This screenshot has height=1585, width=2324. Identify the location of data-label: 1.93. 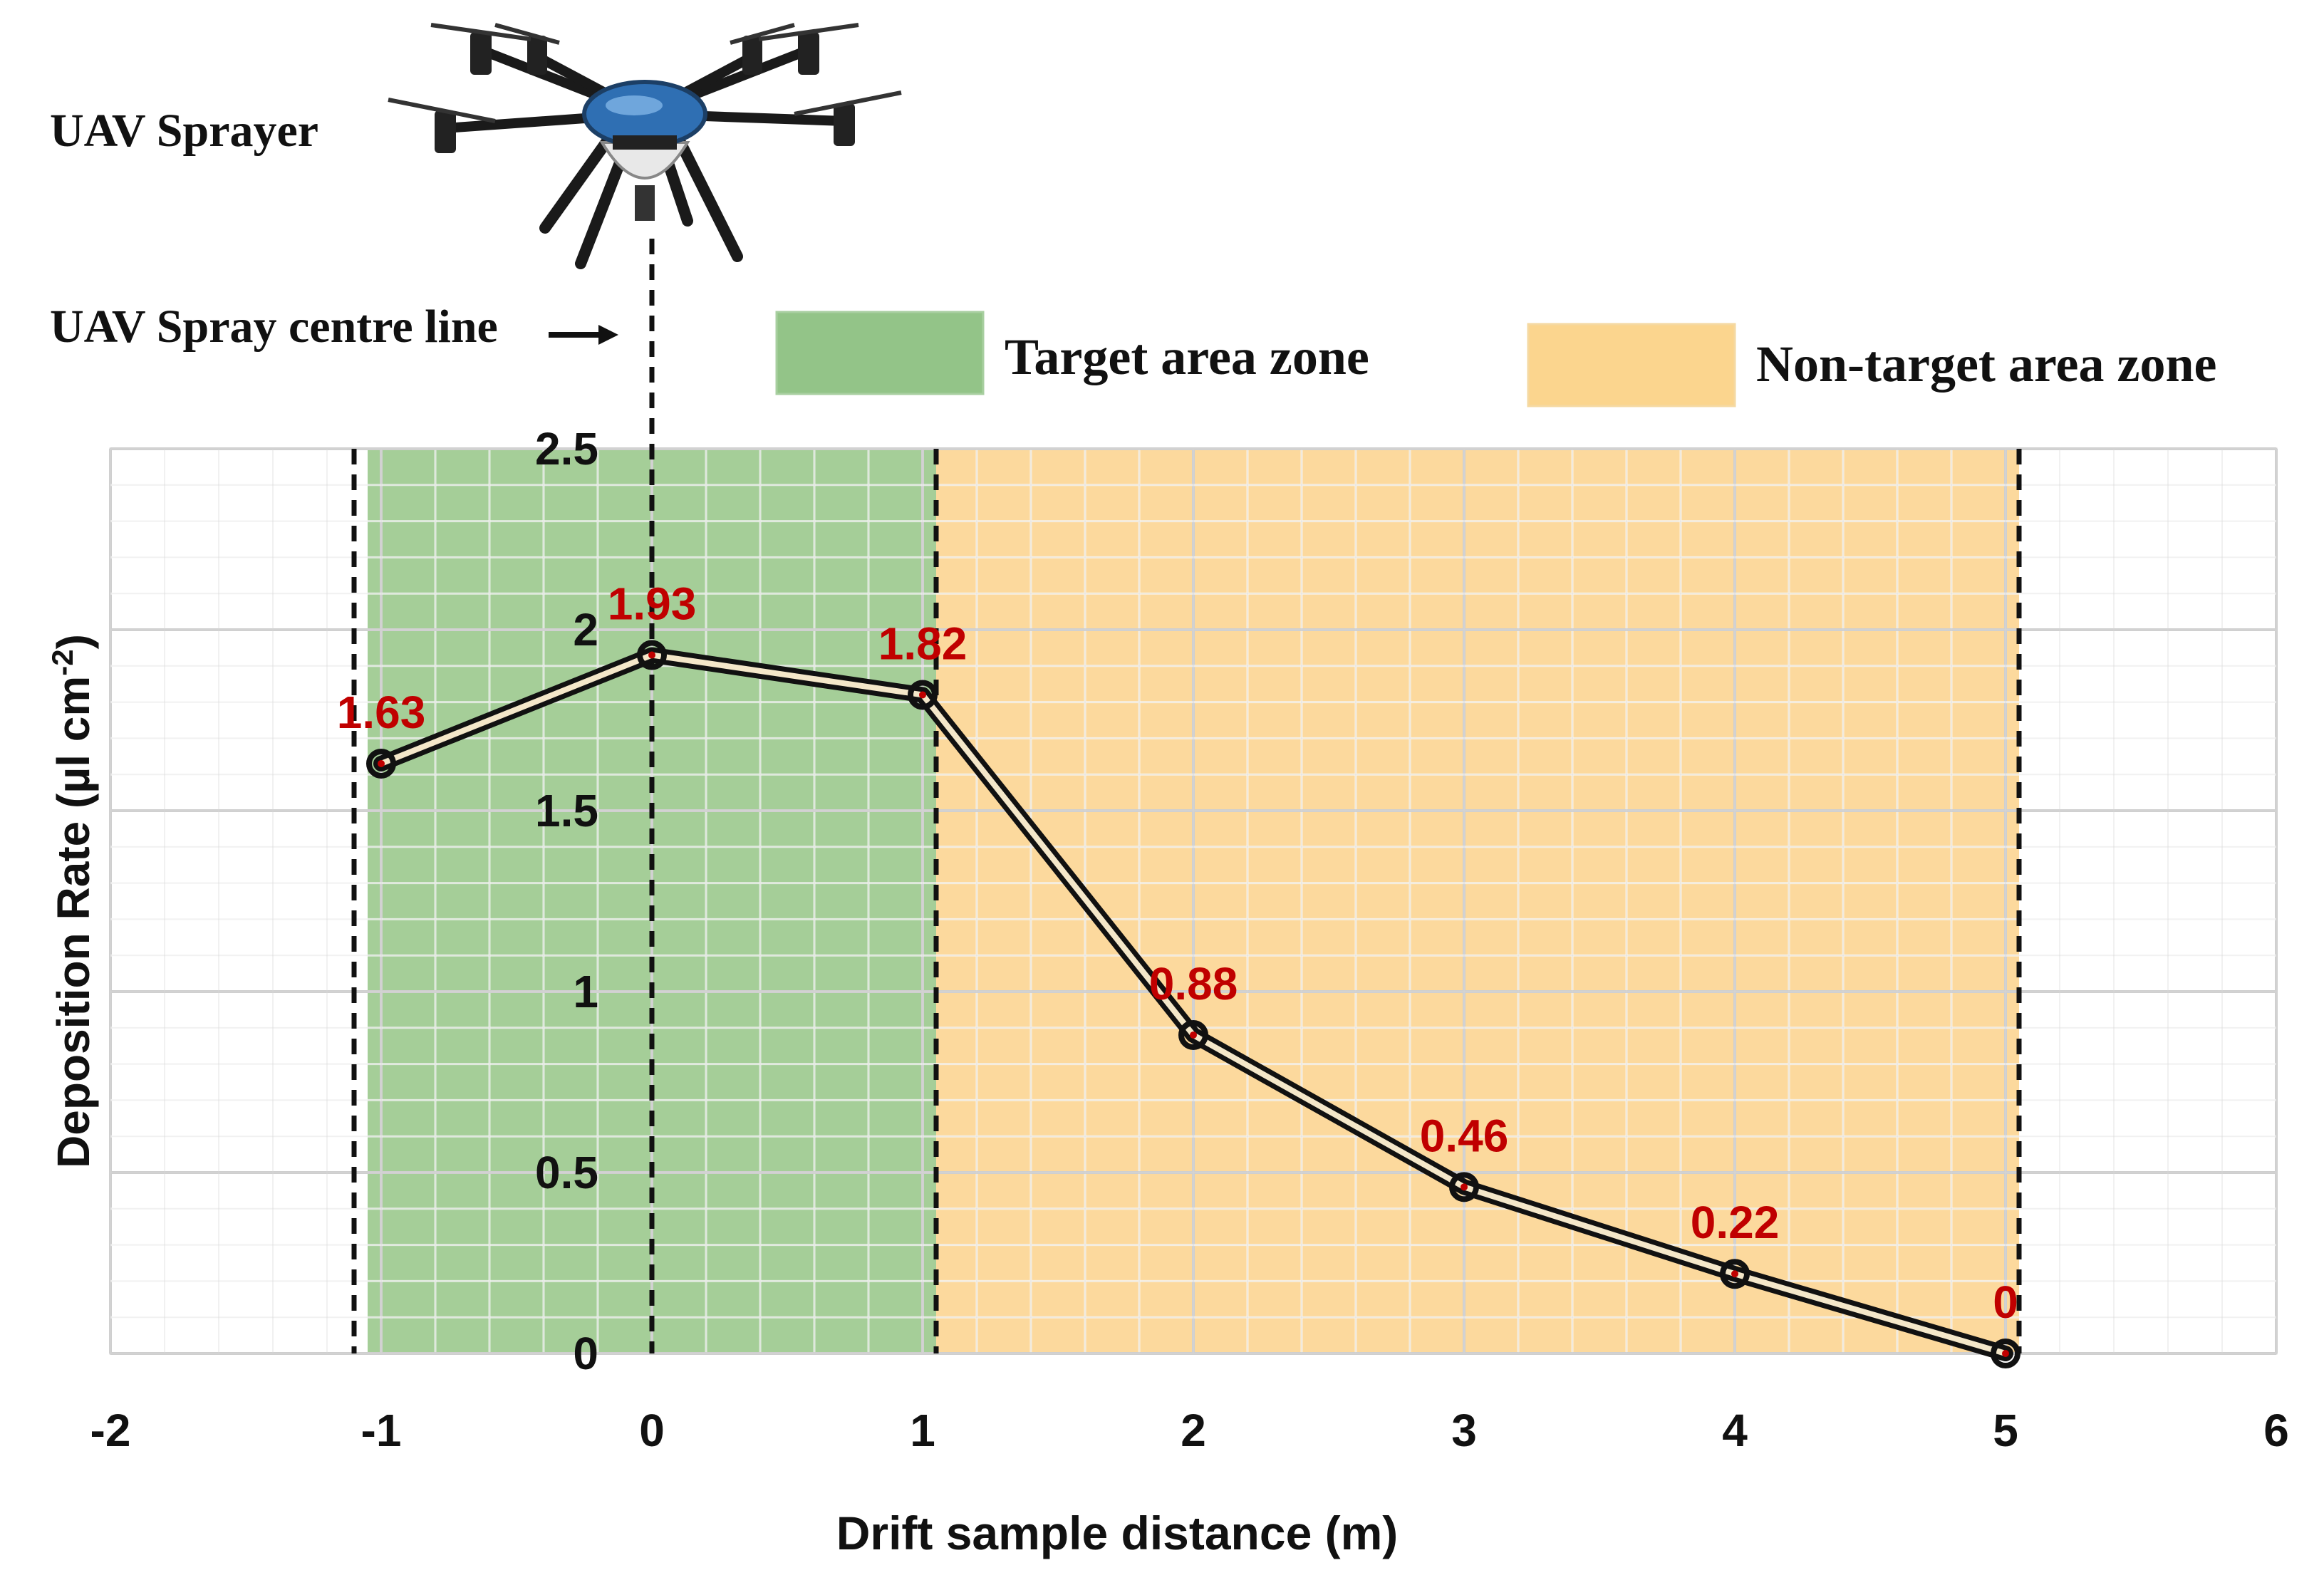
(652, 604).